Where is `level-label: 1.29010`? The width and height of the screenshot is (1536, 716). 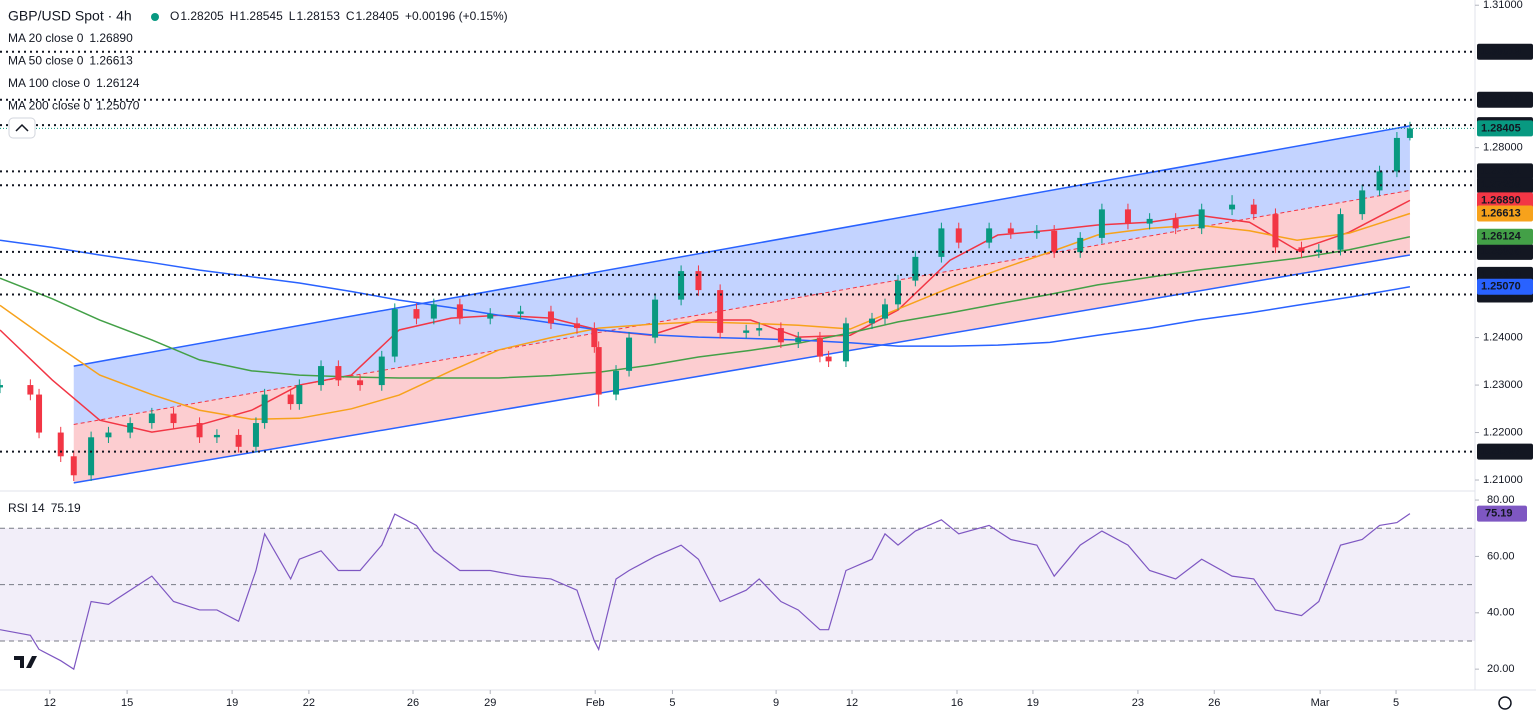 level-label: 1.29010 is located at coordinates (1501, 100).